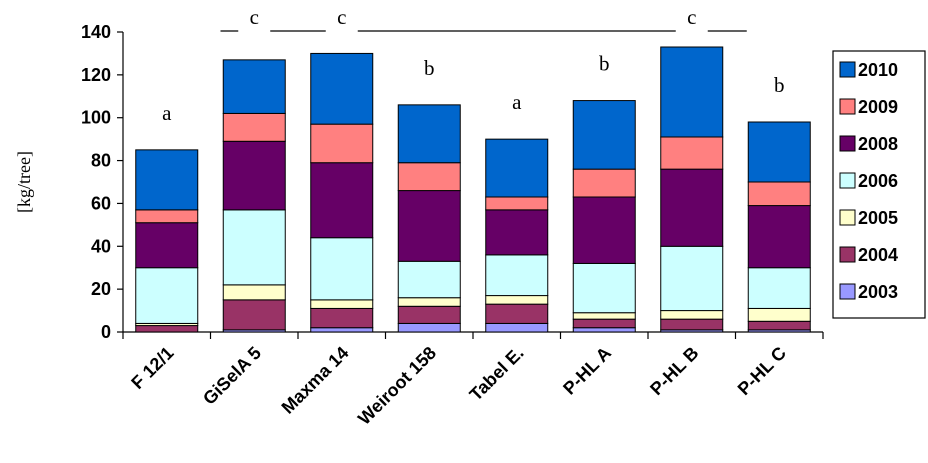 Image resolution: width=928 pixels, height=463 pixels. Describe the element at coordinates (96, 32) in the screenshot. I see `y-tick-label: 140` at that location.